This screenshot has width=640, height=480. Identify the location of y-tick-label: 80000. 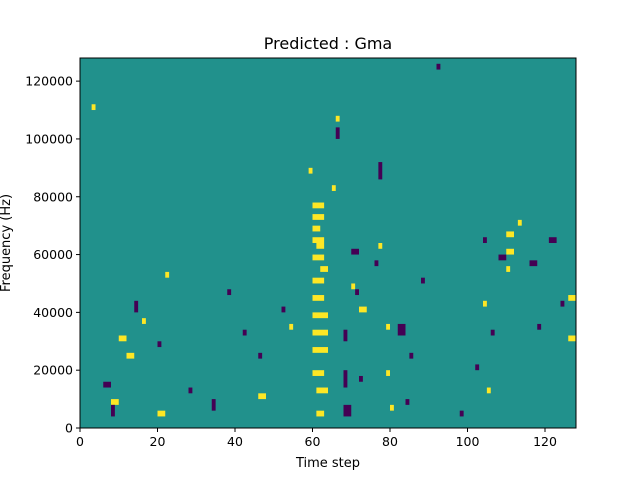
(53, 196).